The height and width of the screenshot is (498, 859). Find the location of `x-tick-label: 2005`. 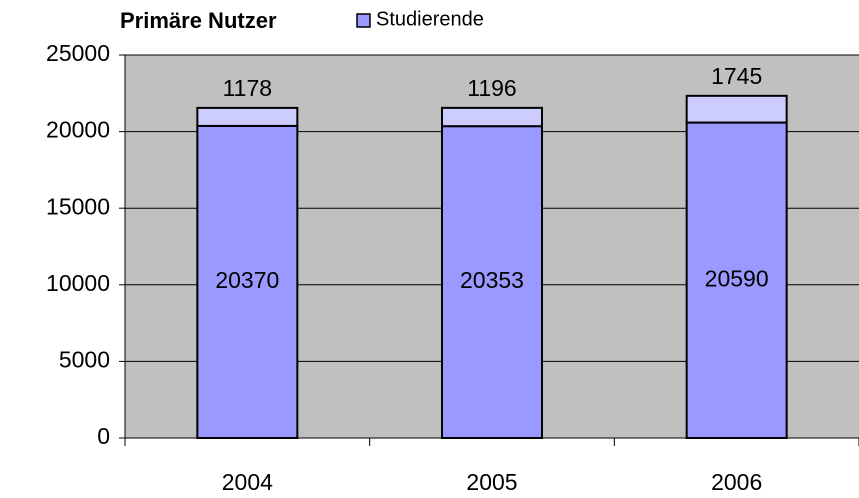

x-tick-label: 2005 is located at coordinates (491, 482).